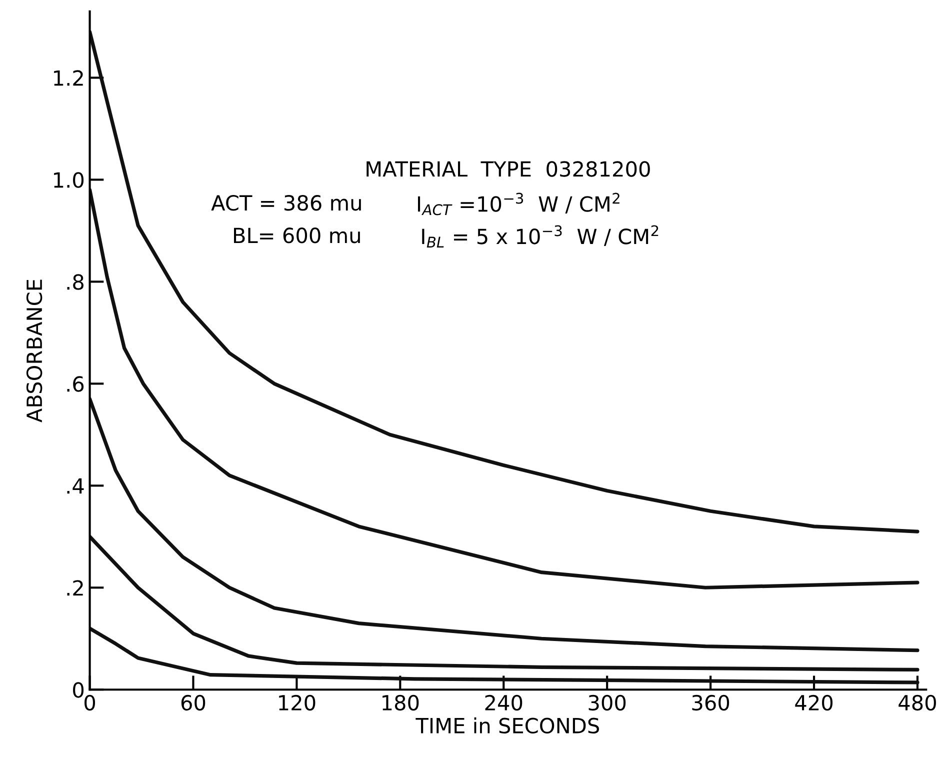  What do you see at coordinates (75, 588) in the screenshot?
I see `y-tick-label: .2` at bounding box center [75, 588].